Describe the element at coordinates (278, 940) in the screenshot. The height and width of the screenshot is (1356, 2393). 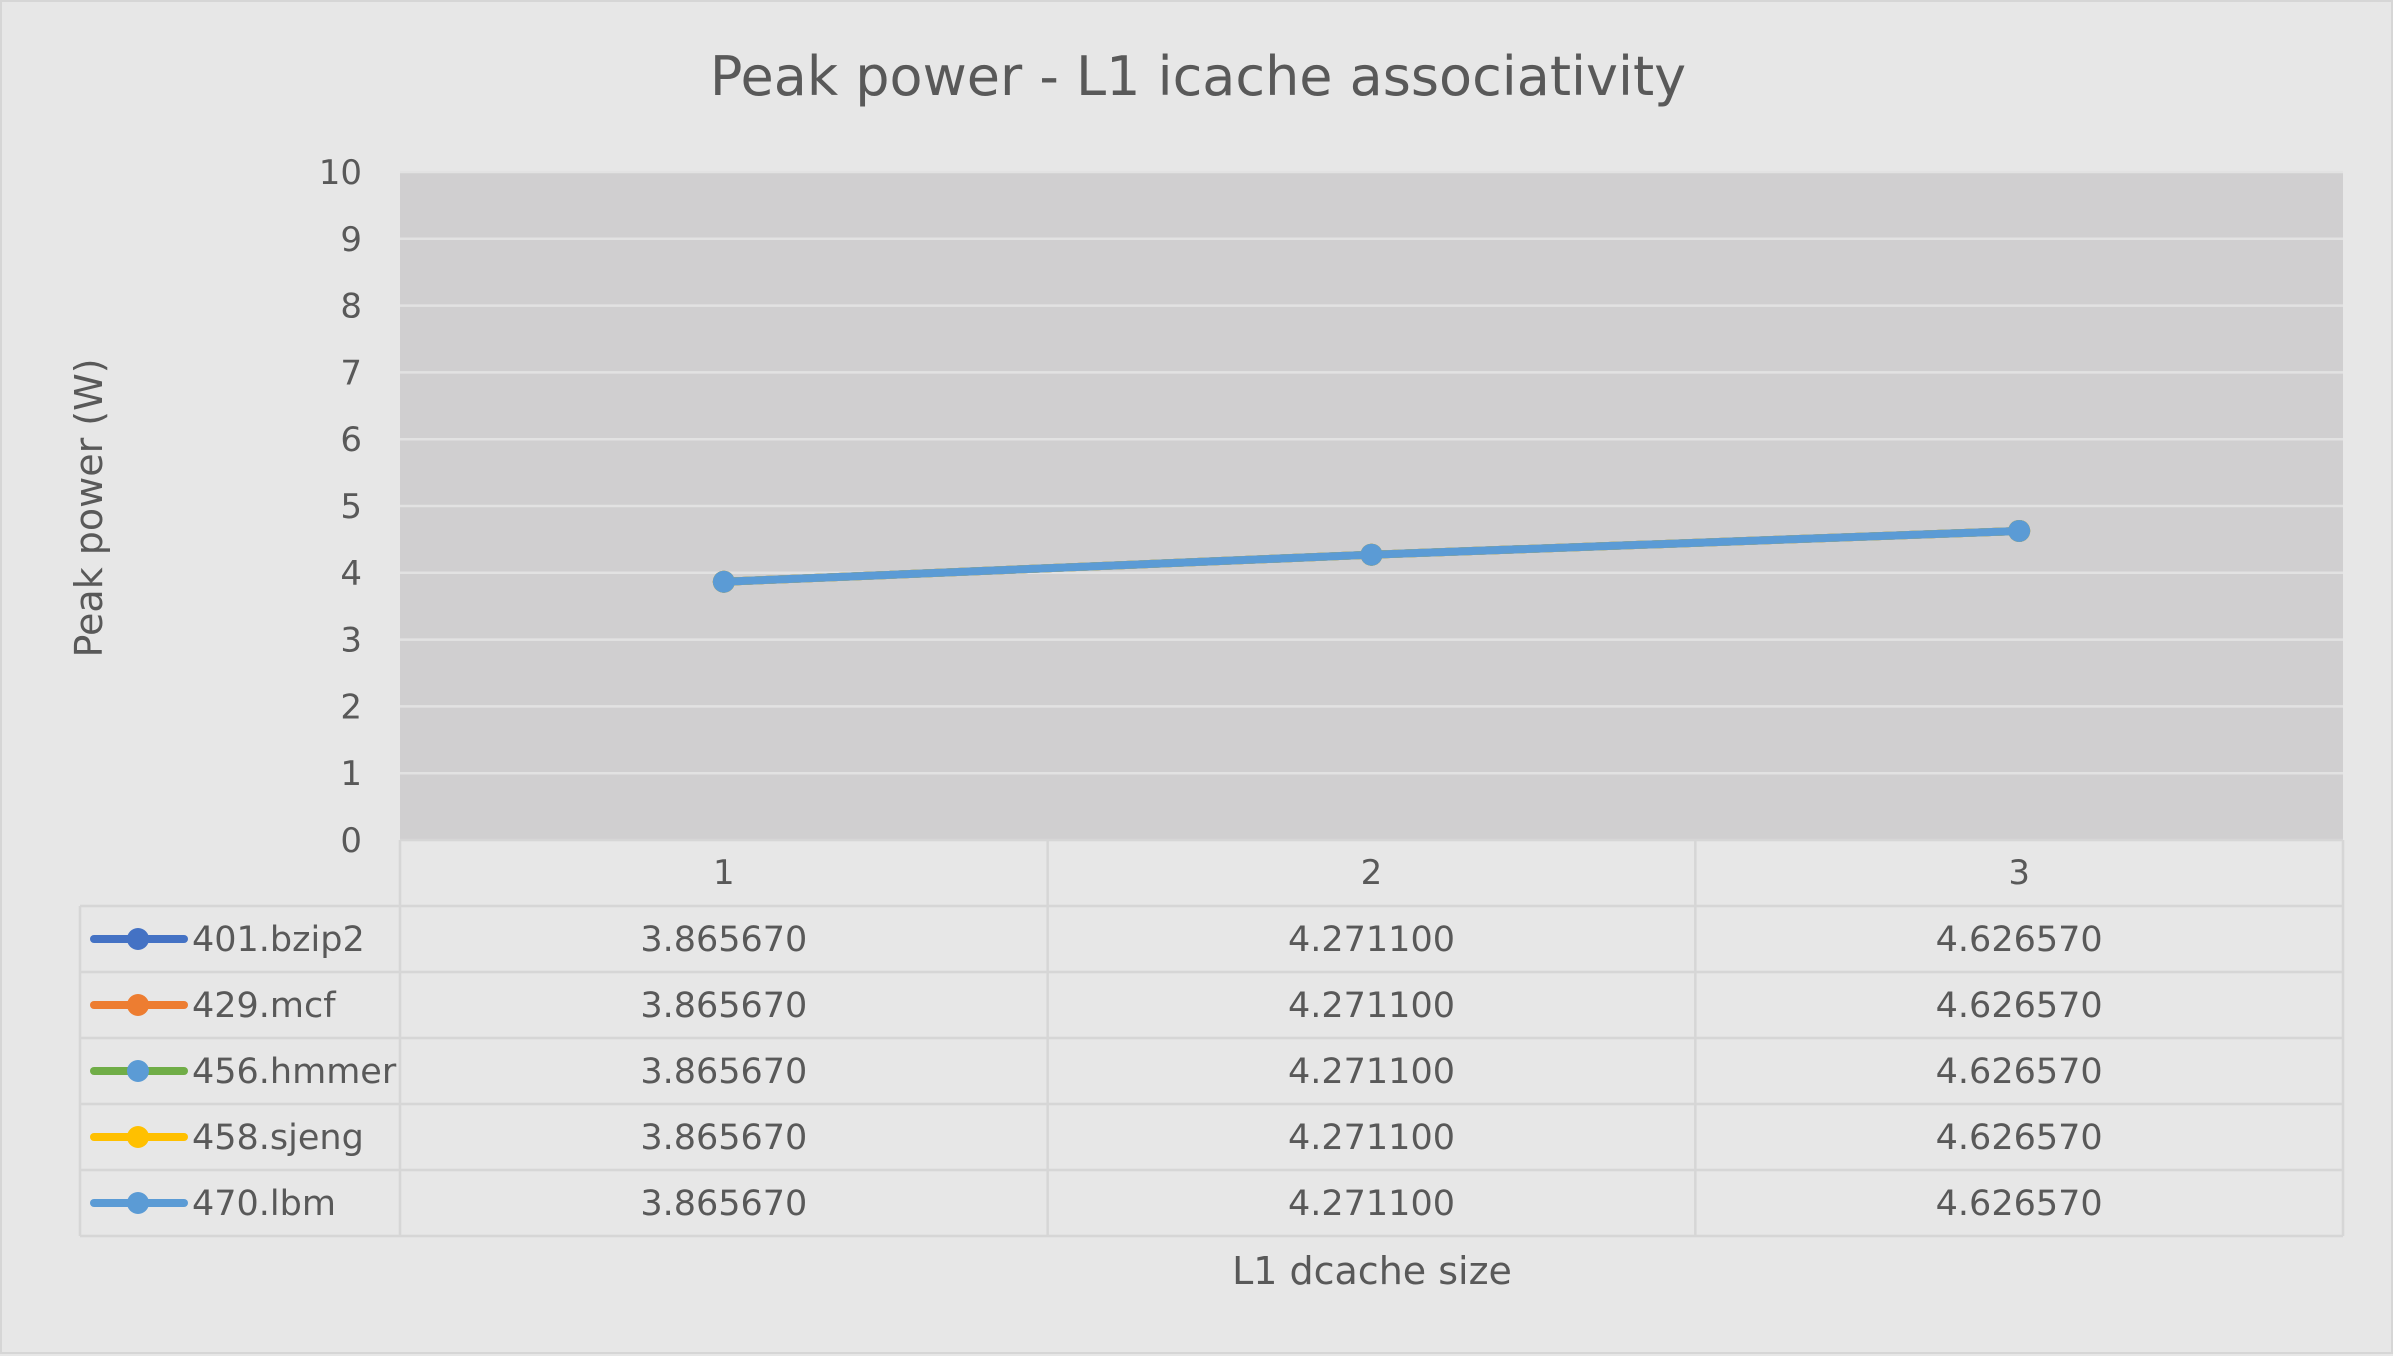
I see `legend-series-name: 401.bzip2` at that location.